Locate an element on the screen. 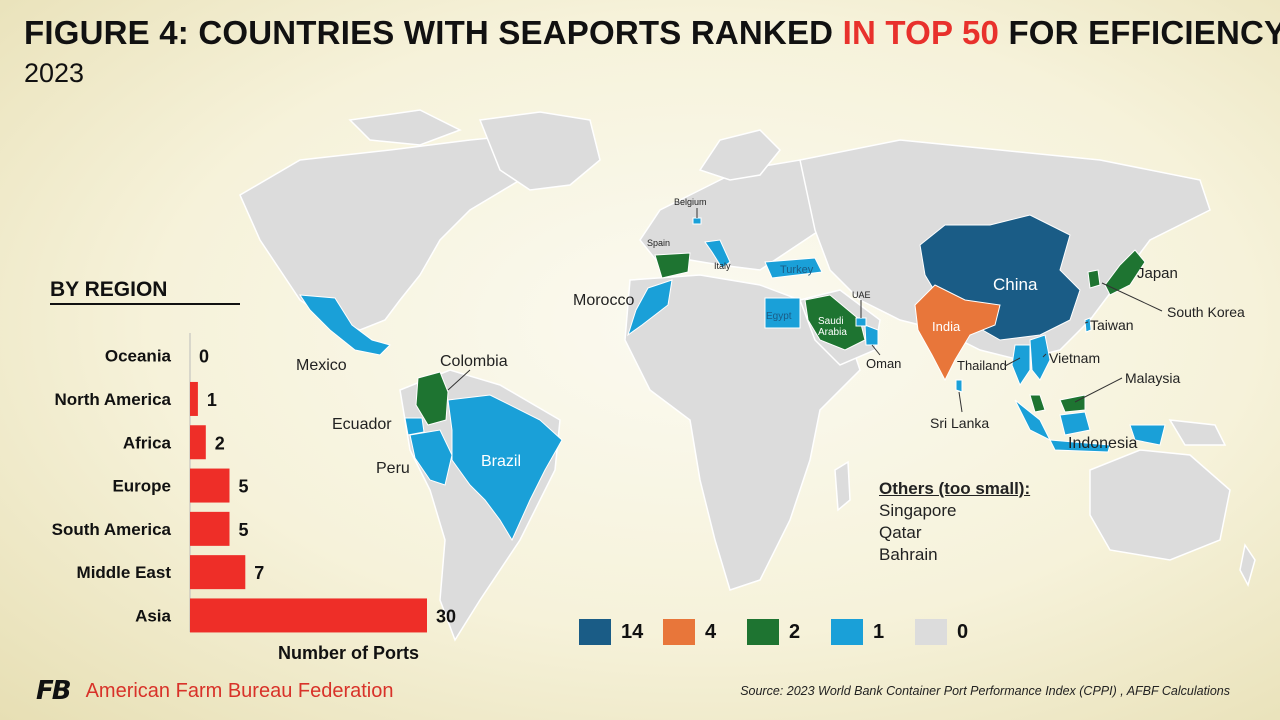 This screenshot has height=720, width=1280. country-morocco is located at coordinates (650, 308).